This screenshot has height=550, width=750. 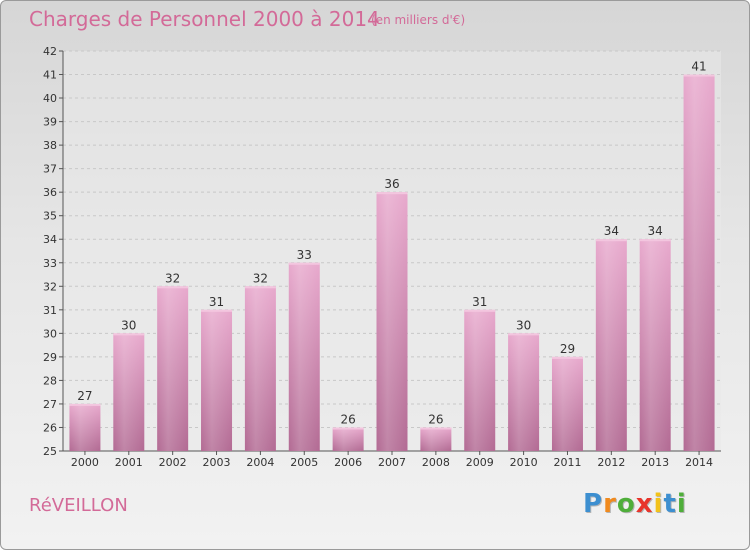 What do you see at coordinates (217, 462) in the screenshot?
I see `x-tick-label: 2003` at bounding box center [217, 462].